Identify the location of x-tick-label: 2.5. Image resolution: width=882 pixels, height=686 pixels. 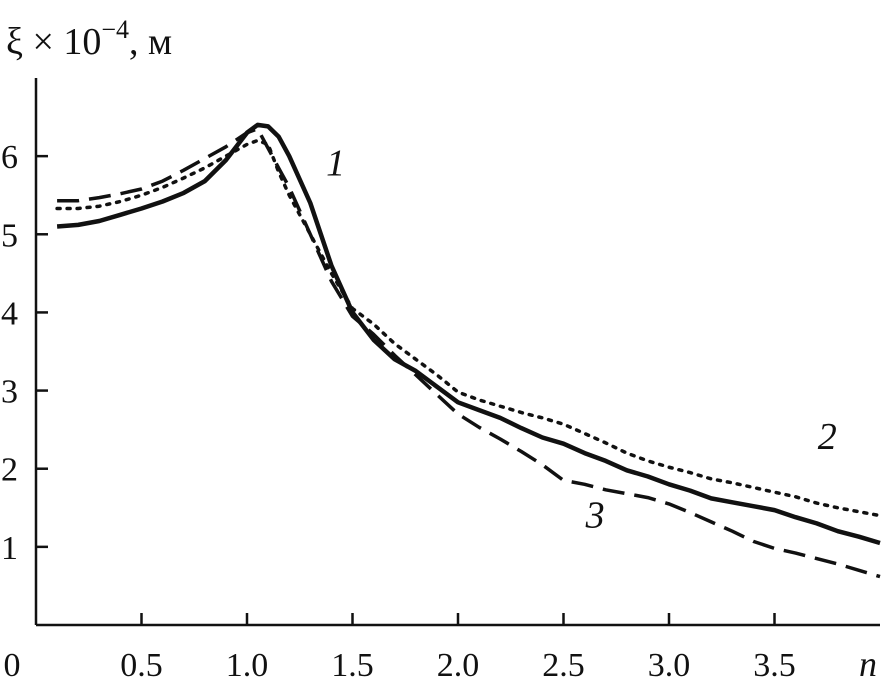
(563, 665).